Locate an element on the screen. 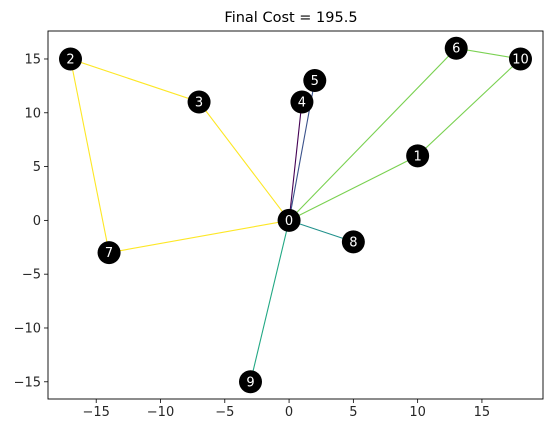 This screenshot has height=433, width=555. node-1: 1 is located at coordinates (418, 156).